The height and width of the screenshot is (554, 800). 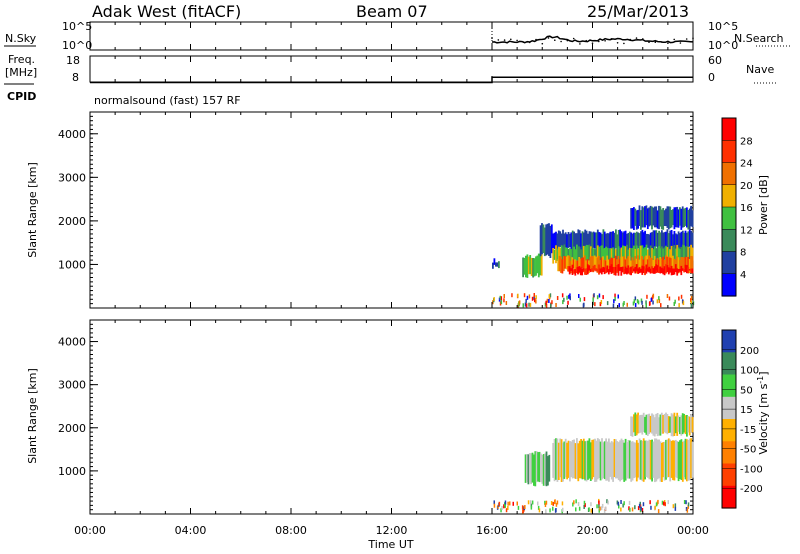 I want to click on nsky-label: N.Sky, so click(x=21, y=38).